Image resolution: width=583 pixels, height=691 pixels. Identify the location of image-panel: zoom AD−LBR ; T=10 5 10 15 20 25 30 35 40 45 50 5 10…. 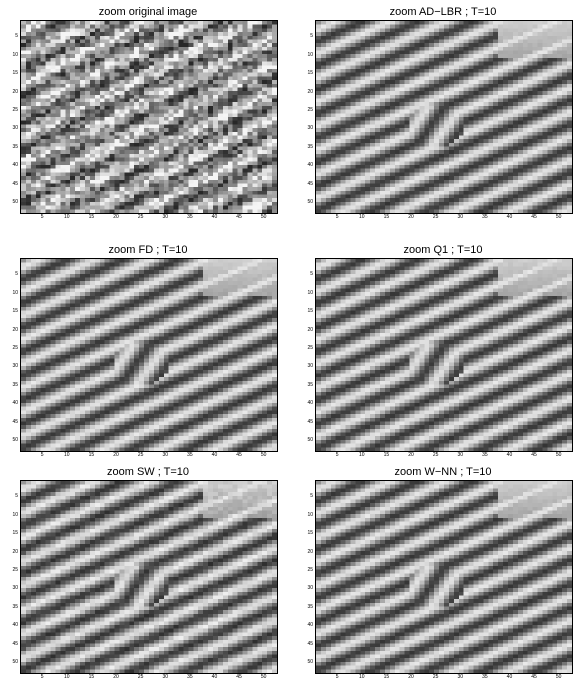
(440, 115).